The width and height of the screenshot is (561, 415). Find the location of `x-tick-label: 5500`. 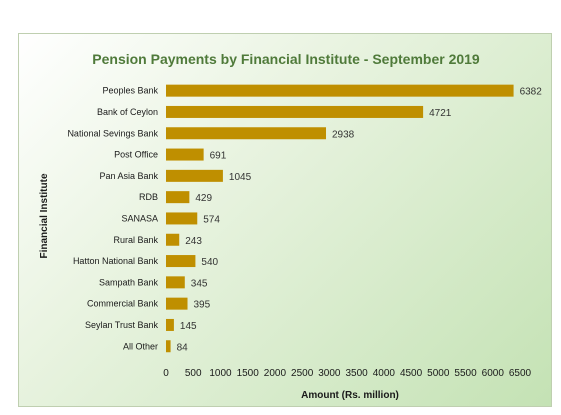

x-tick-label: 5500 is located at coordinates (465, 373).